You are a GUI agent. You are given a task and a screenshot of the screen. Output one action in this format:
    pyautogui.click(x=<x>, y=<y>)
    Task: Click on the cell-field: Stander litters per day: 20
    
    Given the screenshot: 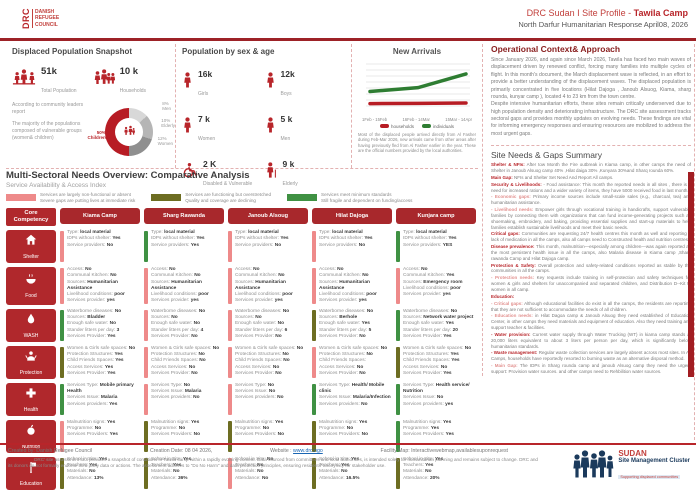 What is the action you would take?
    pyautogui.click(x=430, y=330)
    